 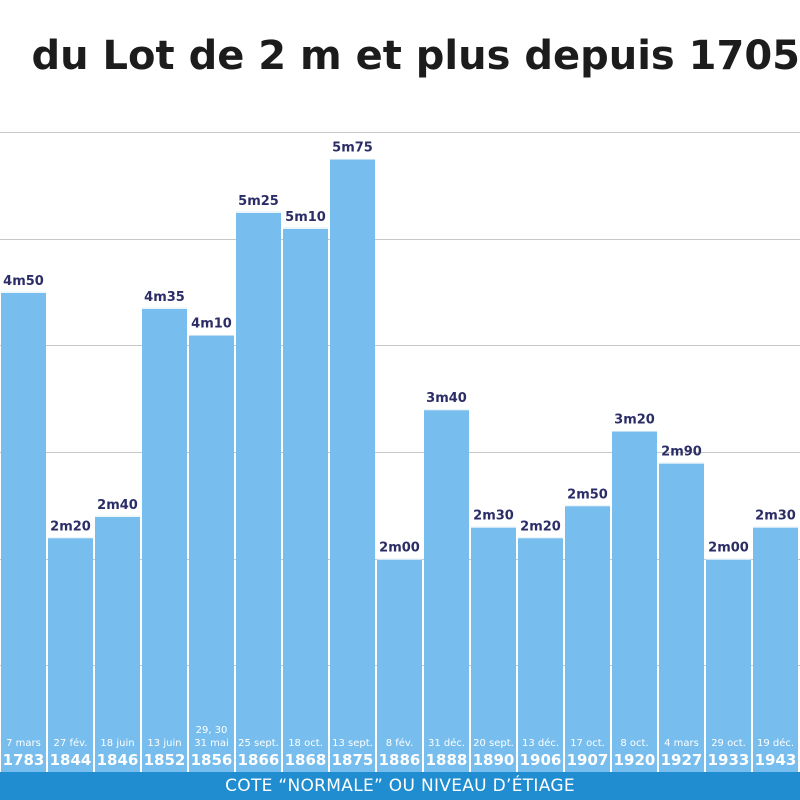 I want to click on bar-date-label: 18 oct., so click(x=305, y=743).